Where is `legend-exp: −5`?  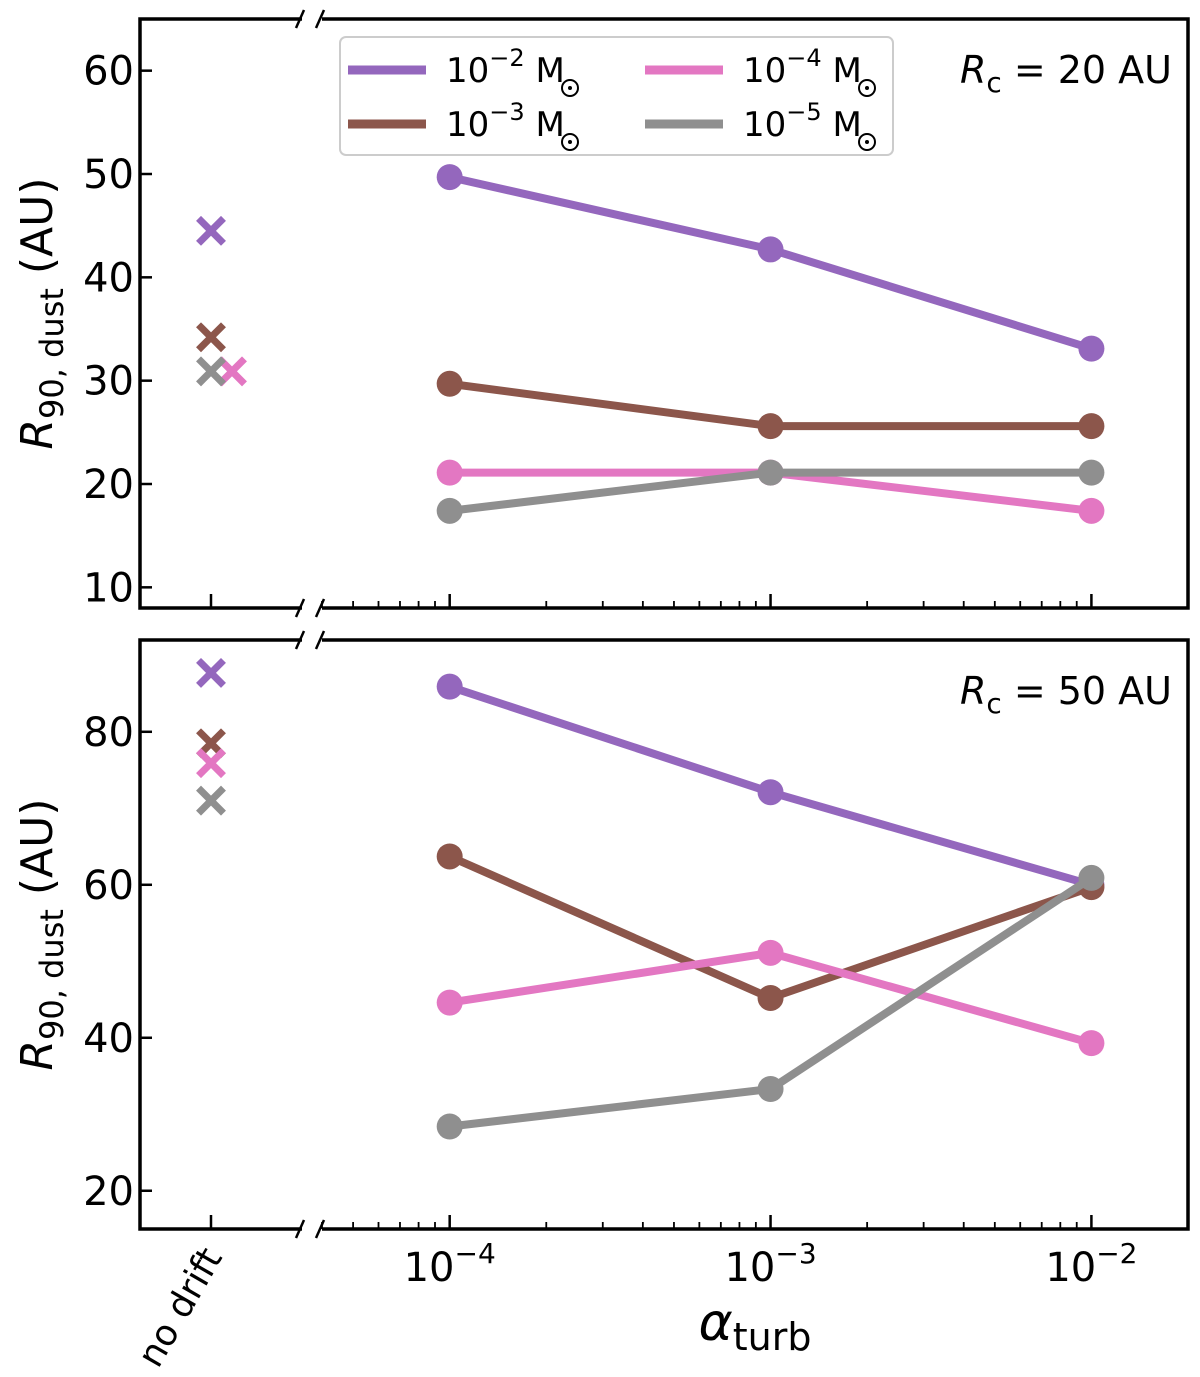
legend-exp: −5 is located at coordinates (803, 112).